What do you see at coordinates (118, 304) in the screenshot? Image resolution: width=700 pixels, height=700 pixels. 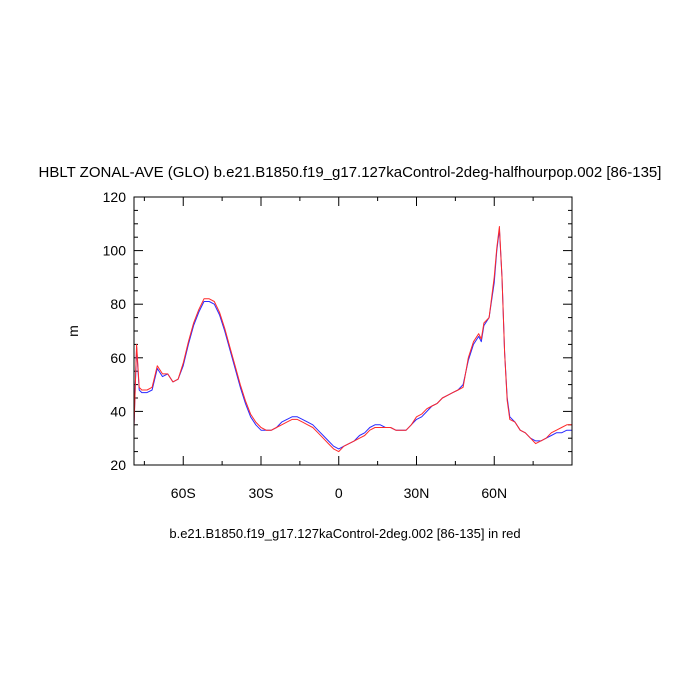 I see `y-tick-label: 80` at bounding box center [118, 304].